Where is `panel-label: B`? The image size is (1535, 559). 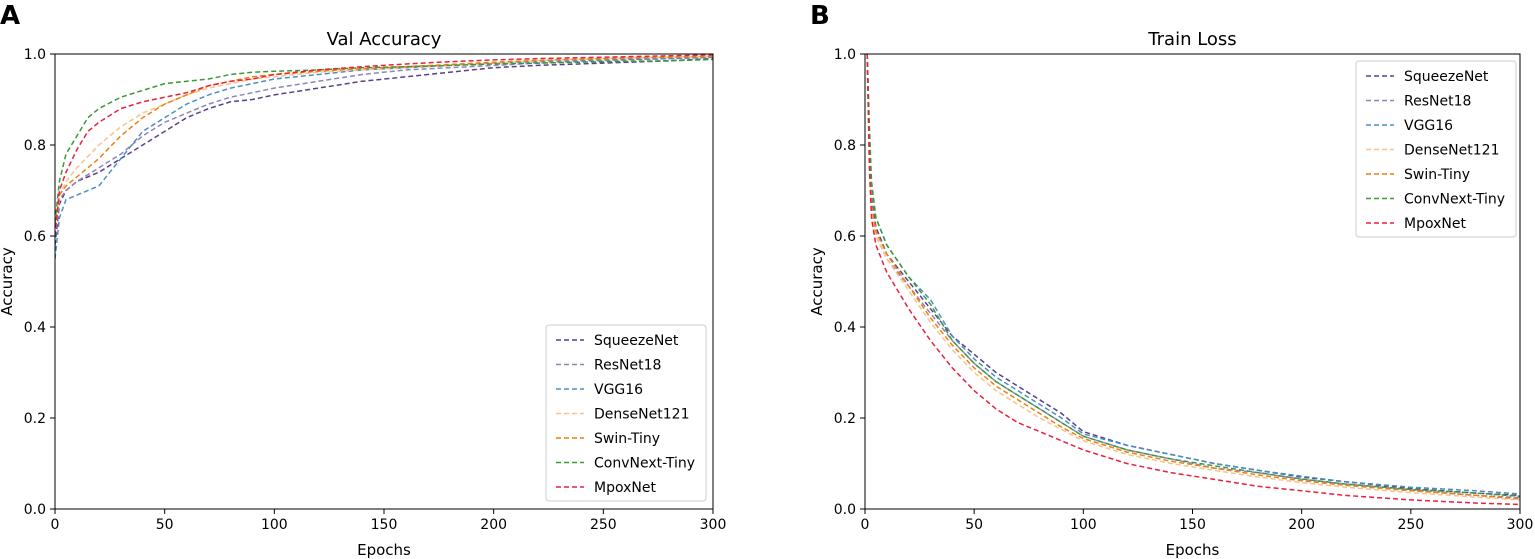
panel-label: B is located at coordinates (820, 16).